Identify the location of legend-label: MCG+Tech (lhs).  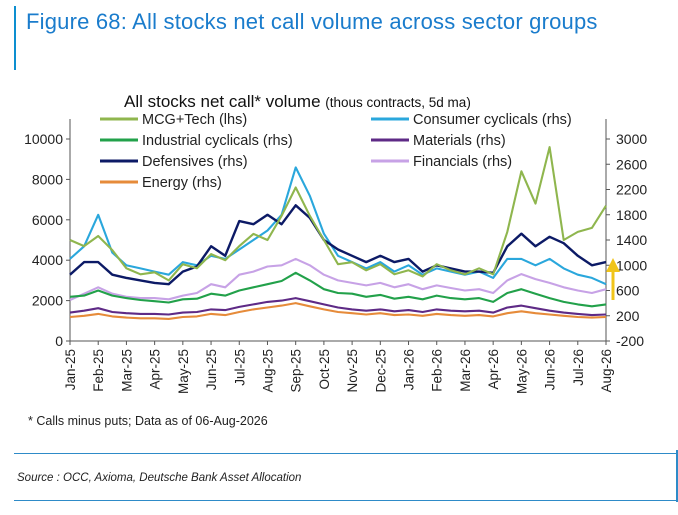
(194, 120).